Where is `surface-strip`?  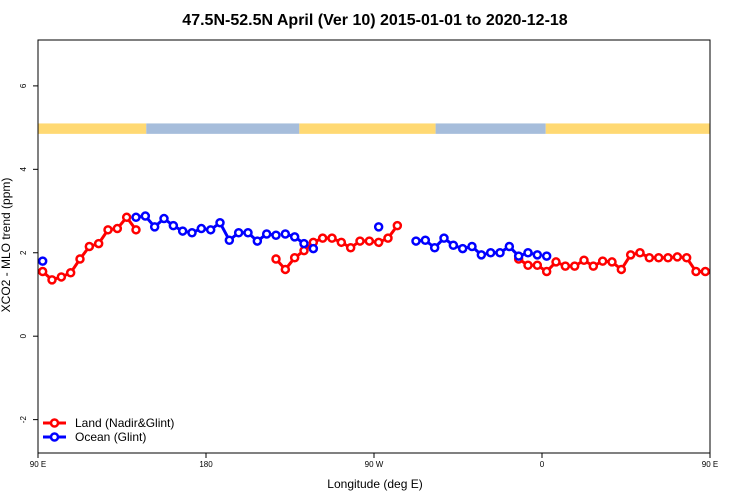
surface-strip is located at coordinates (374, 128).